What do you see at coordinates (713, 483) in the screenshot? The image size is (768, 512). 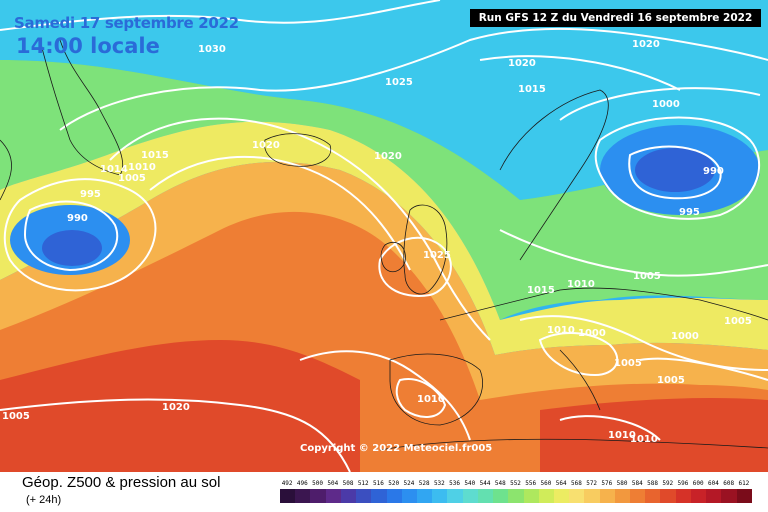 I see `legend-scale-label: 604` at bounding box center [713, 483].